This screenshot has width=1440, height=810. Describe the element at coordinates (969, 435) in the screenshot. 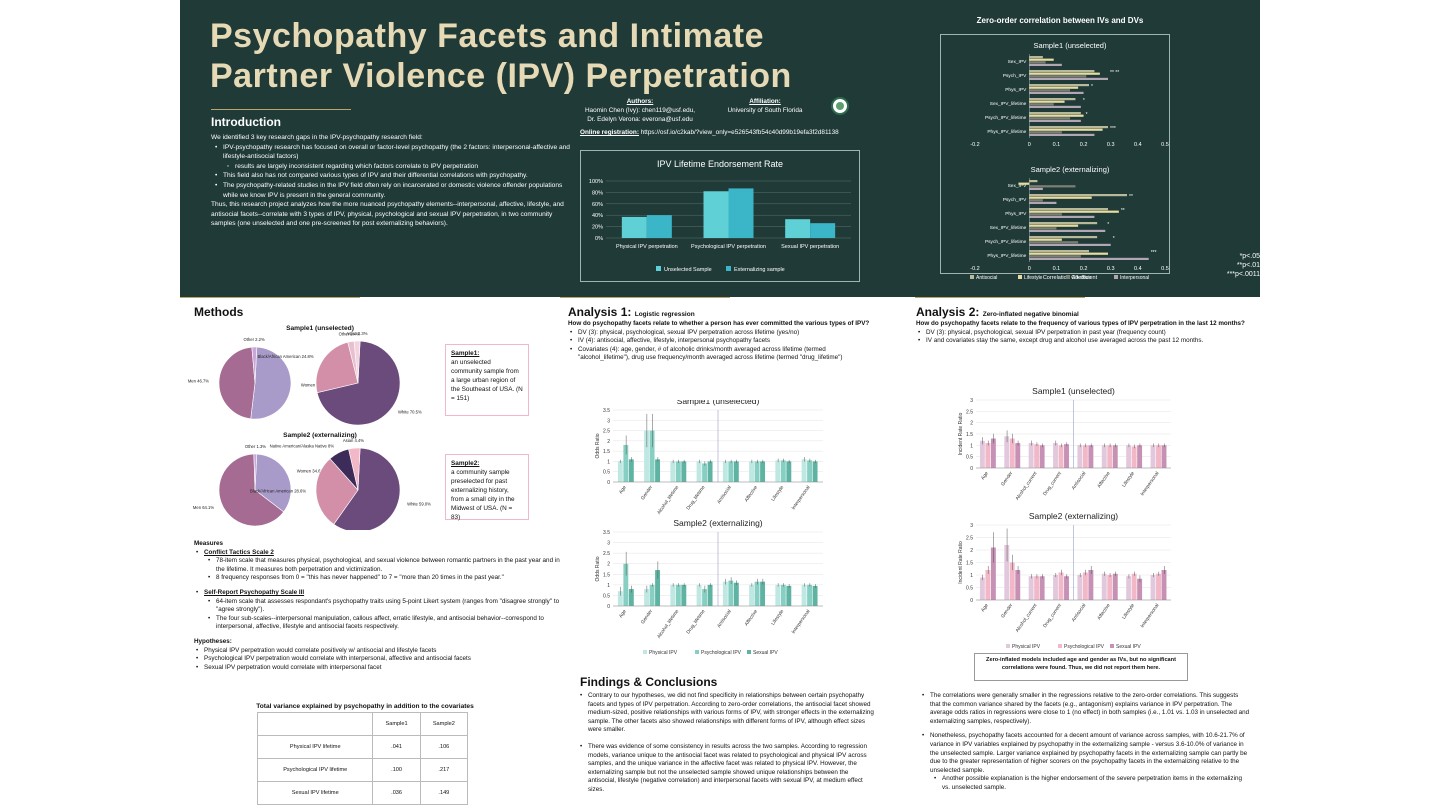

I see `y-tick-label: 1.5` at that location.